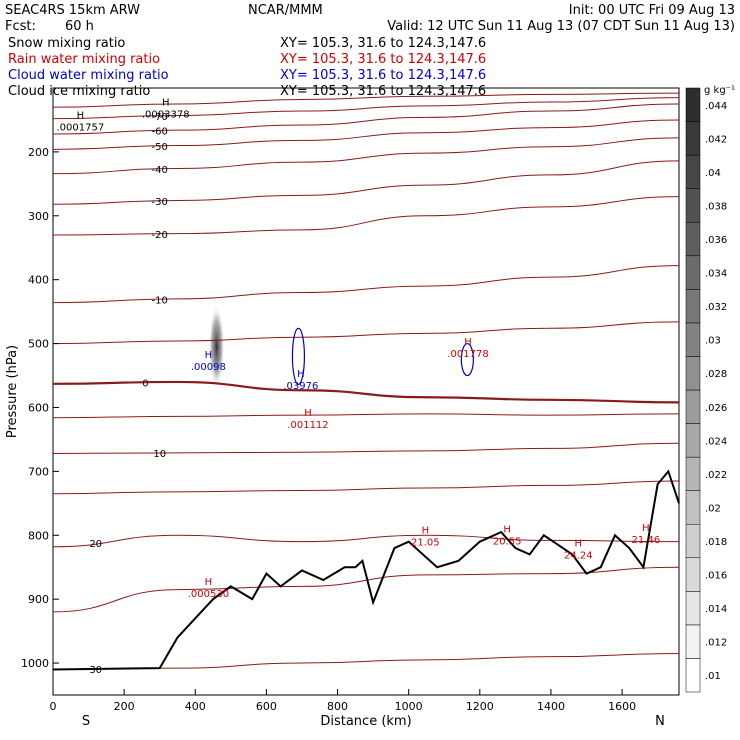 The image size is (740, 740). What do you see at coordinates (716, 106) in the screenshot?
I see `colorbar-tick-17: .044` at bounding box center [716, 106].